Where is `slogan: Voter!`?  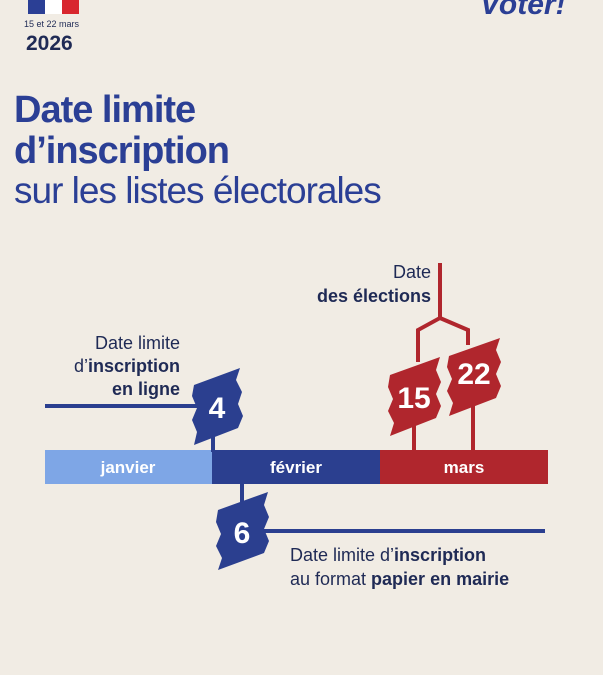
slogan: Voter! is located at coordinates (523, 10).